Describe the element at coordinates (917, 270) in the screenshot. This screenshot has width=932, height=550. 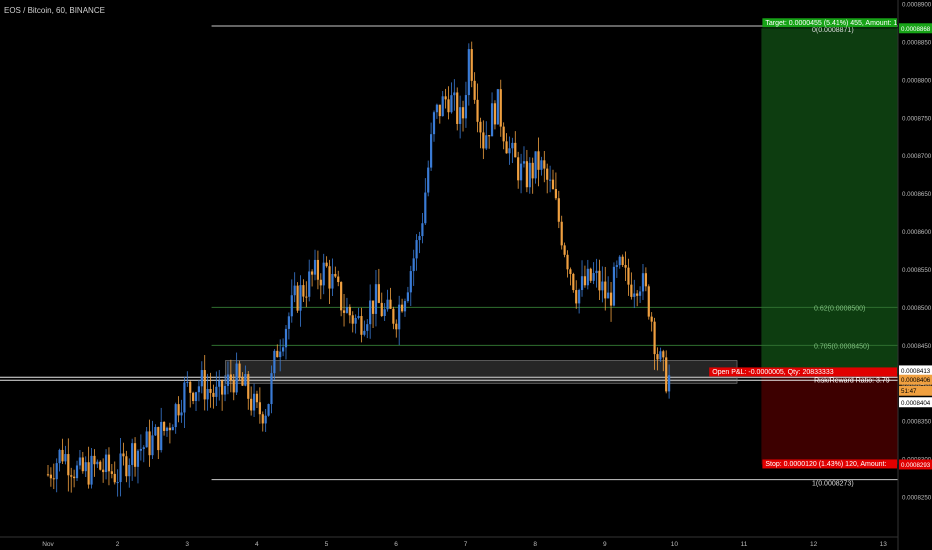
I see `y-tick-label: 0.0008550` at that location.